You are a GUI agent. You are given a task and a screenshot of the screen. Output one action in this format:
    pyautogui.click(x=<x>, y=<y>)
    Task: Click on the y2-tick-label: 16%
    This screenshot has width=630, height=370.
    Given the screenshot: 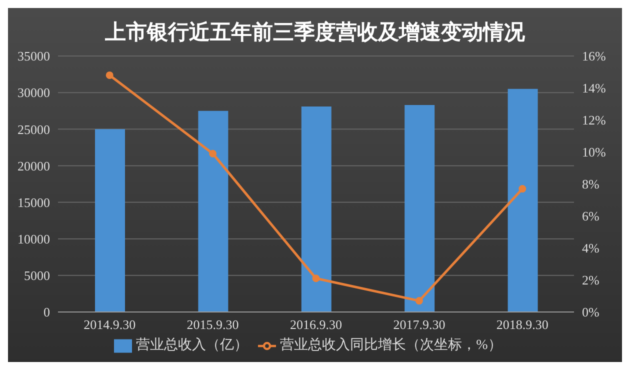 What is the action you would take?
    pyautogui.click(x=594, y=56)
    